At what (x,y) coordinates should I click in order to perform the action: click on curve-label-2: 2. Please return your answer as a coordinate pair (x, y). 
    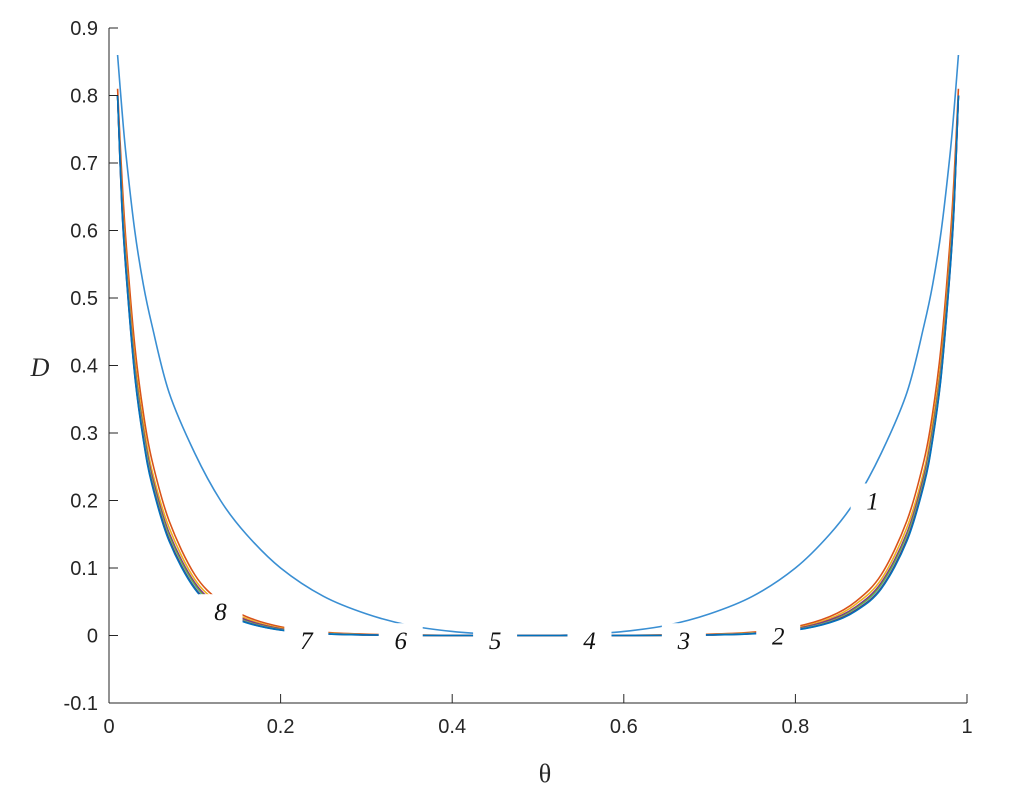
    Looking at the image, I should click on (778, 637).